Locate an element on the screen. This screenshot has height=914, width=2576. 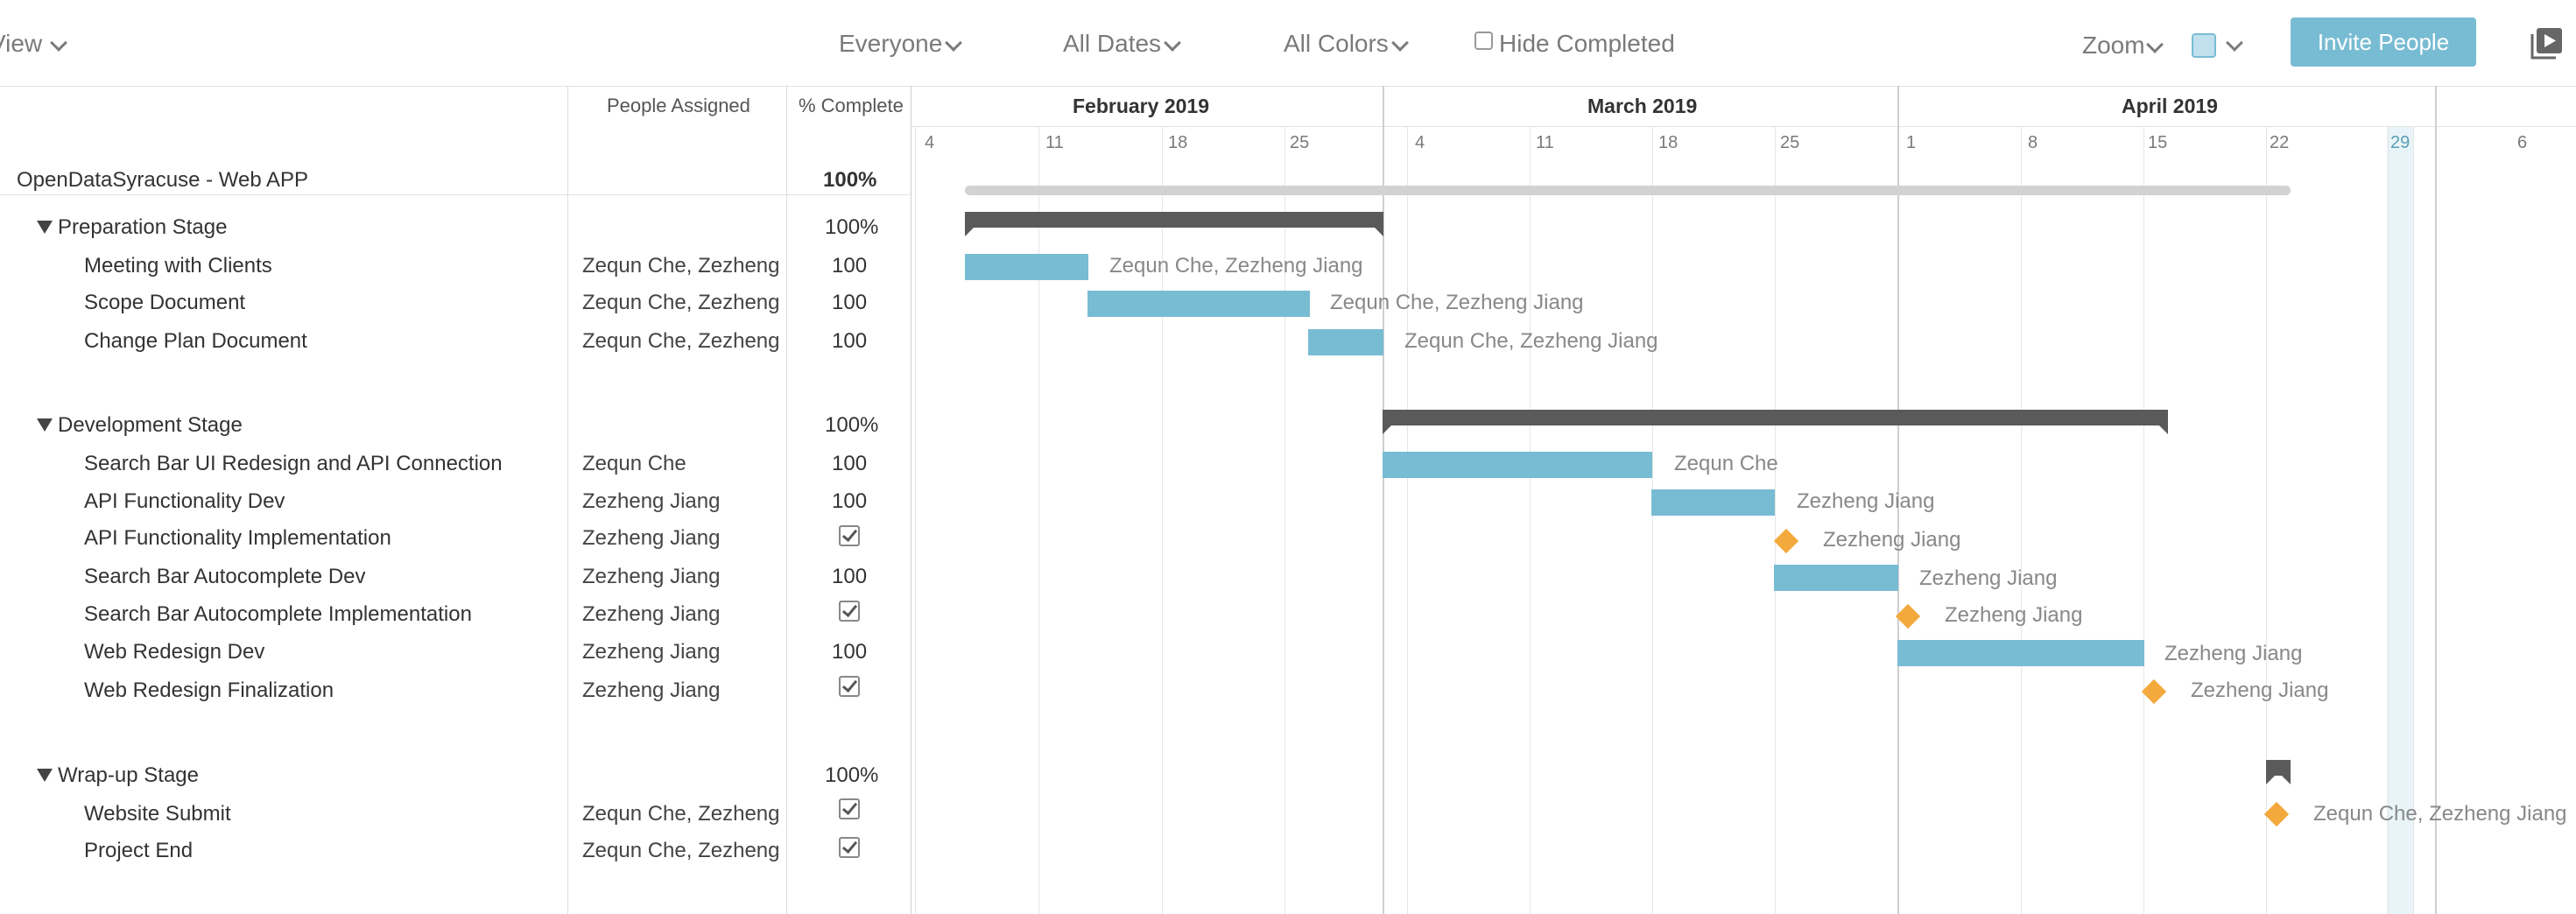
percent-complete-header: % Complete is located at coordinates (851, 105).